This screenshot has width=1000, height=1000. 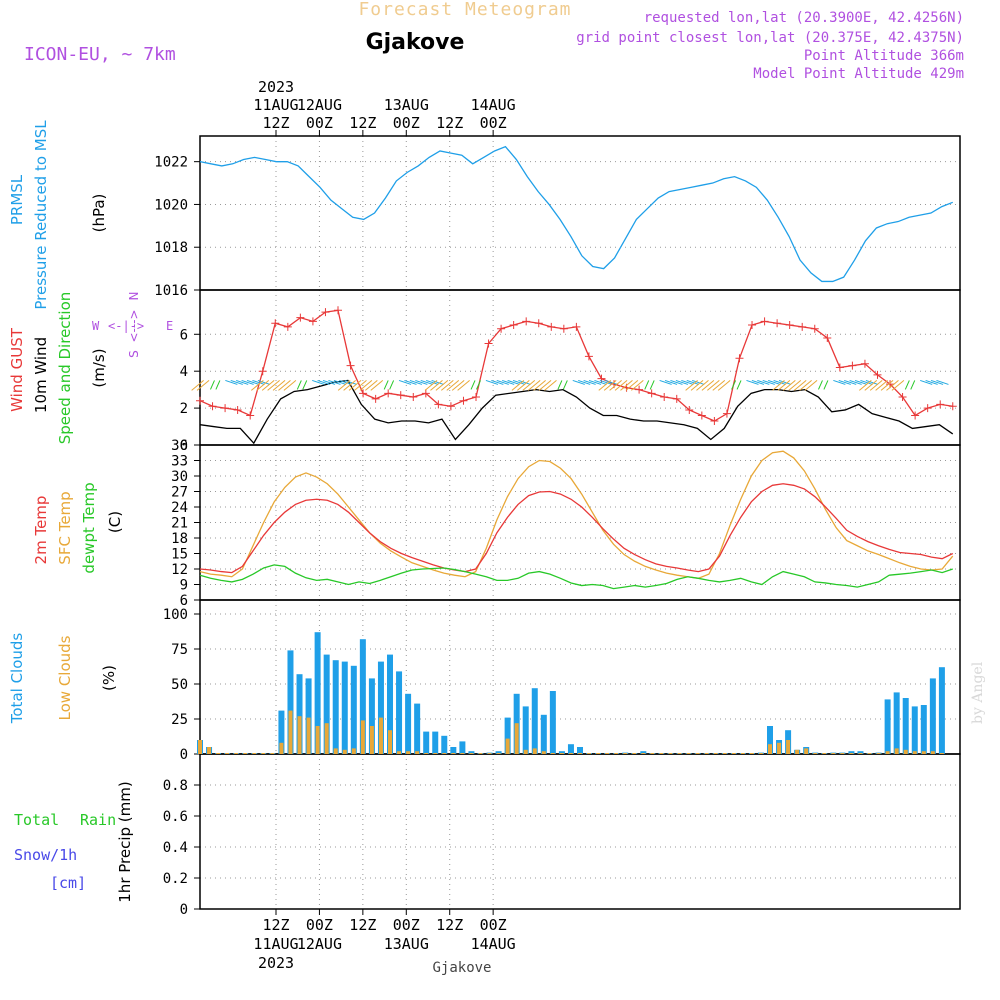 I want to click on y-tick-label: 6, so click(x=184, y=601).